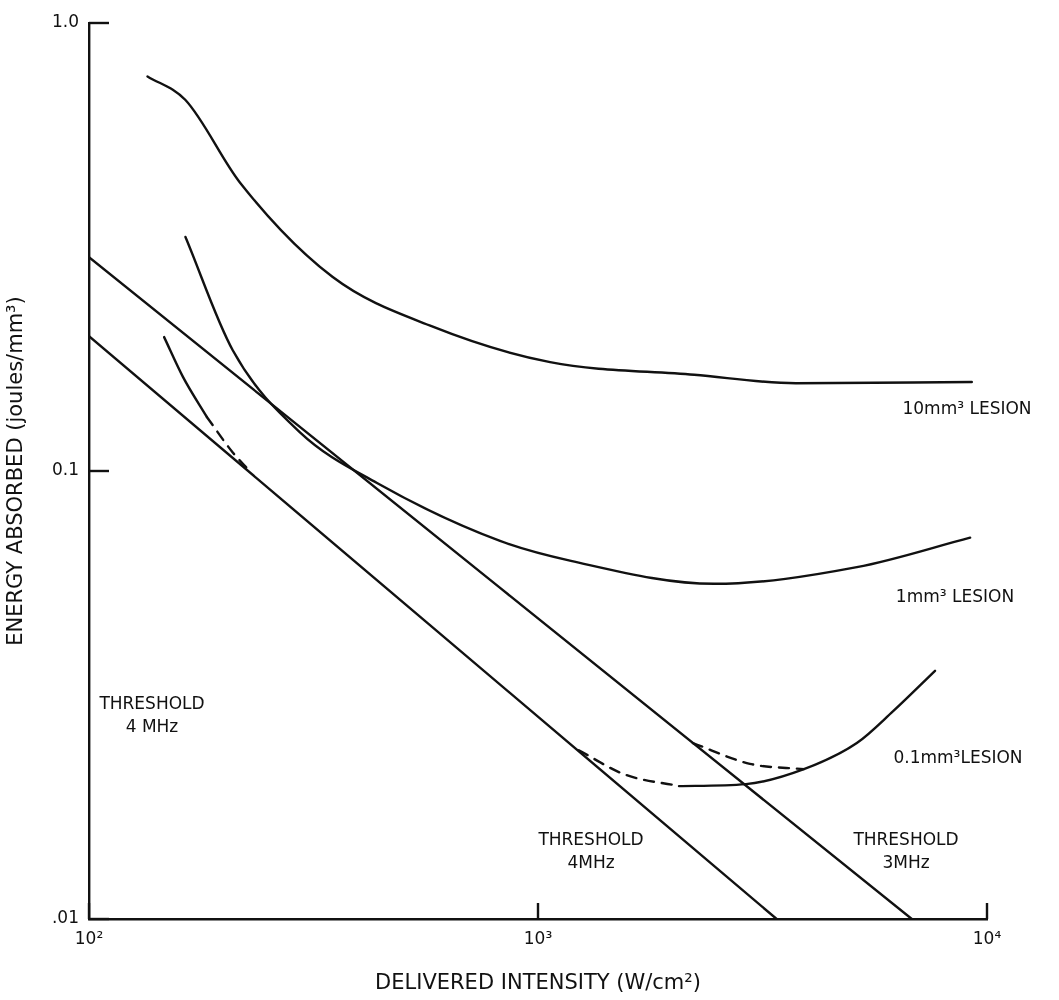 The height and width of the screenshot is (1000, 1059). What do you see at coordinates (65, 469) in the screenshot?
I see `y-tick-label: 0.1` at bounding box center [65, 469].